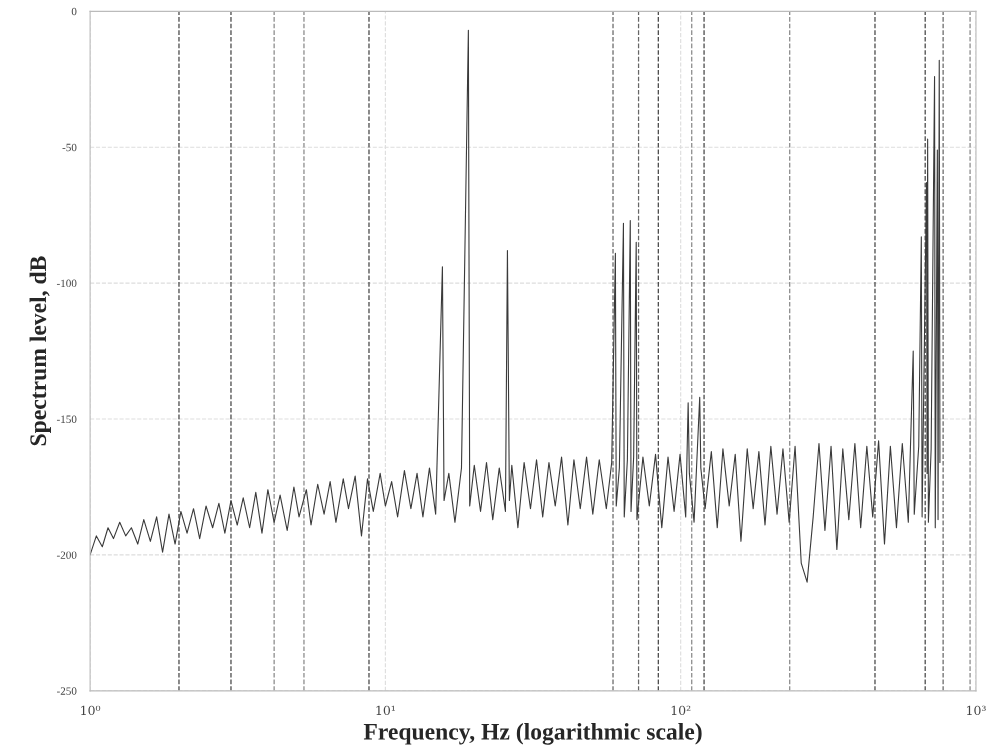 The height and width of the screenshot is (755, 1001). What do you see at coordinates (385, 710) in the screenshot?
I see `x-tick-label: 10¹` at bounding box center [385, 710].